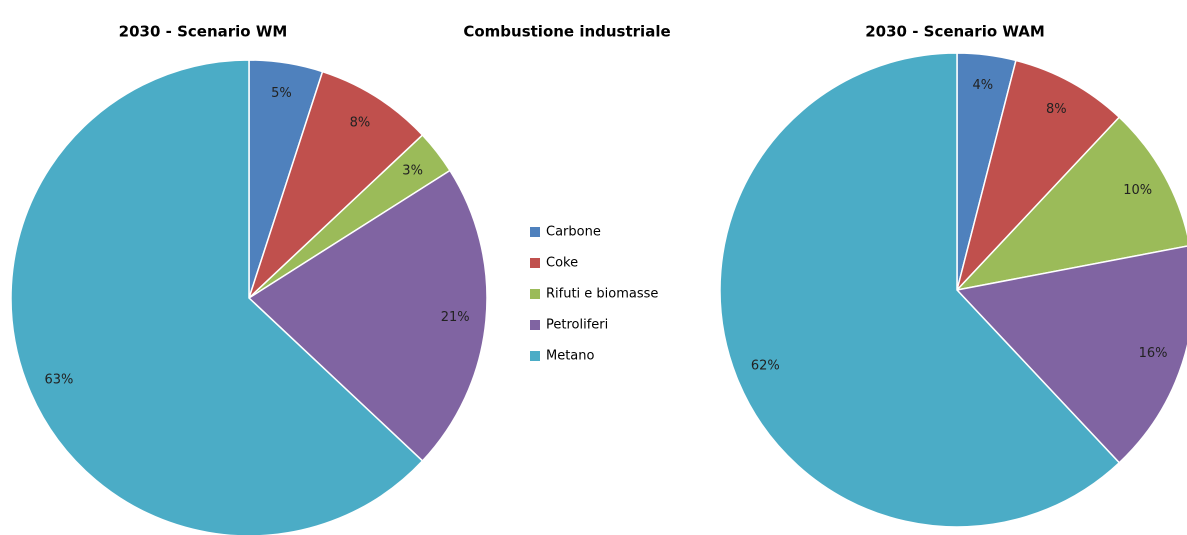 Image resolution: width=1187 pixels, height=535 pixels. Describe the element at coordinates (573, 232) in the screenshot. I see `legend-label: Carbone` at that location.